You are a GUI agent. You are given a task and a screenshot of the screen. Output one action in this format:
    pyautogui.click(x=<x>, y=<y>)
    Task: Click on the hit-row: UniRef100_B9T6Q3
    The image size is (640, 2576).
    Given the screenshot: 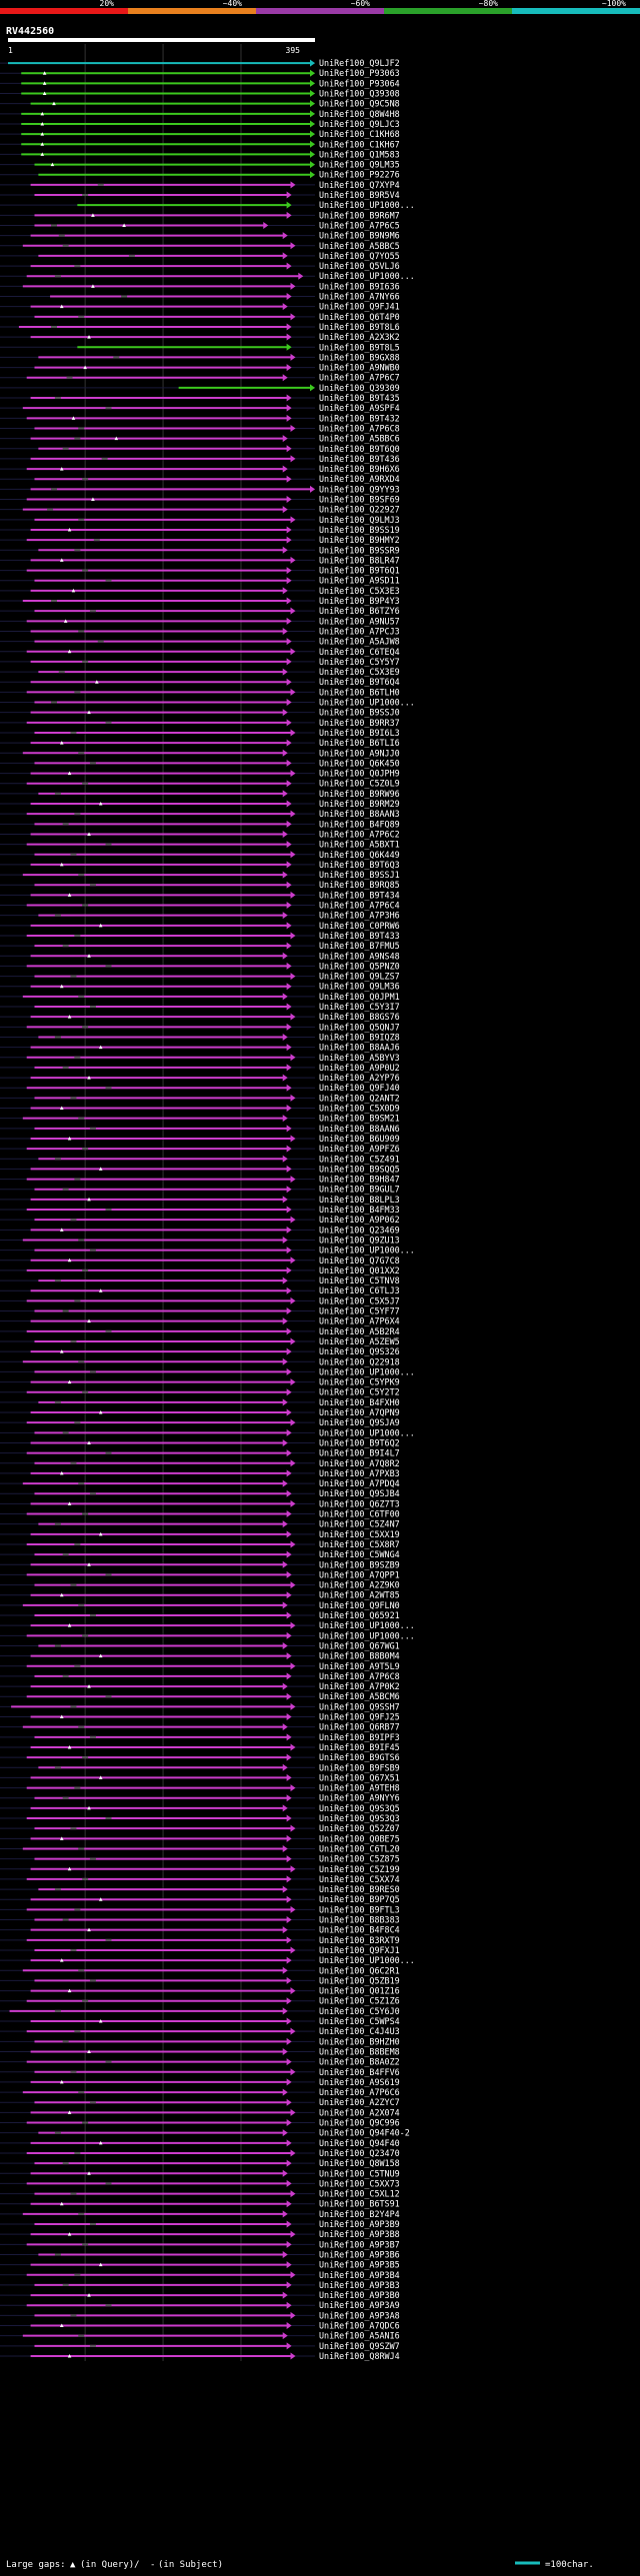 What is the action you would take?
    pyautogui.click(x=200, y=865)
    